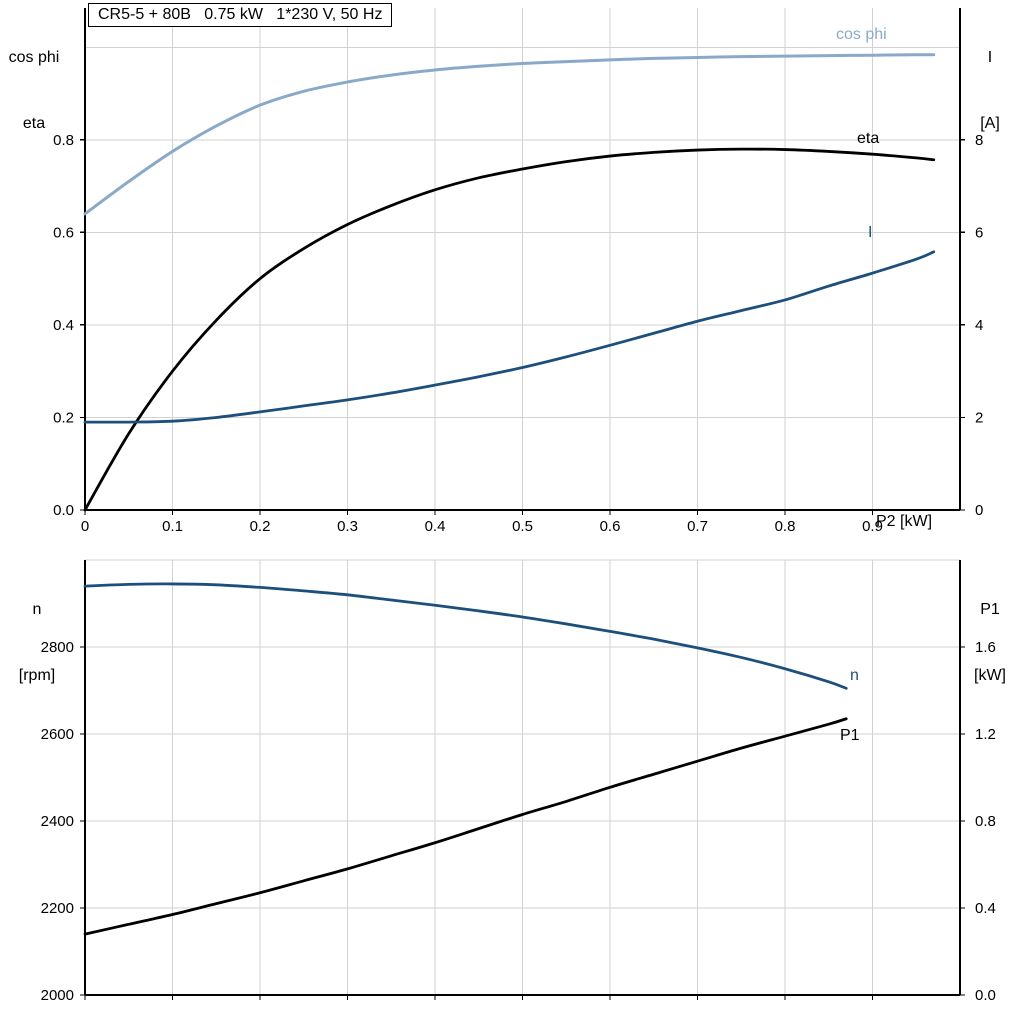 This screenshot has height=1024, width=1024. Describe the element at coordinates (904, 521) in the screenshot. I see `x-axis-title: P2 [kW]` at that location.